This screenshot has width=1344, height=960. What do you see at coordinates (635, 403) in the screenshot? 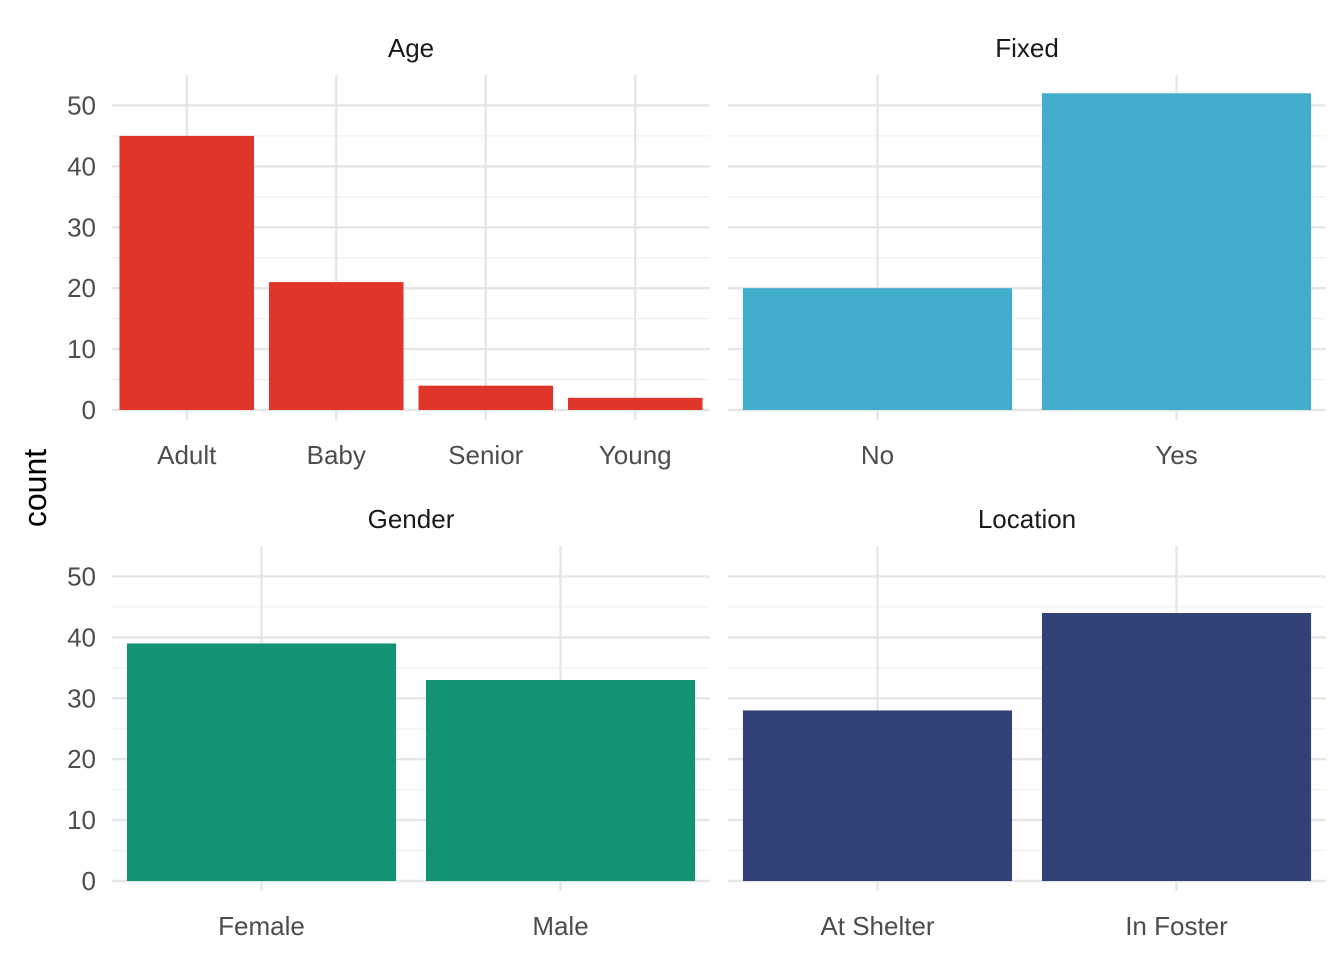
I see `bar-young` at bounding box center [635, 403].